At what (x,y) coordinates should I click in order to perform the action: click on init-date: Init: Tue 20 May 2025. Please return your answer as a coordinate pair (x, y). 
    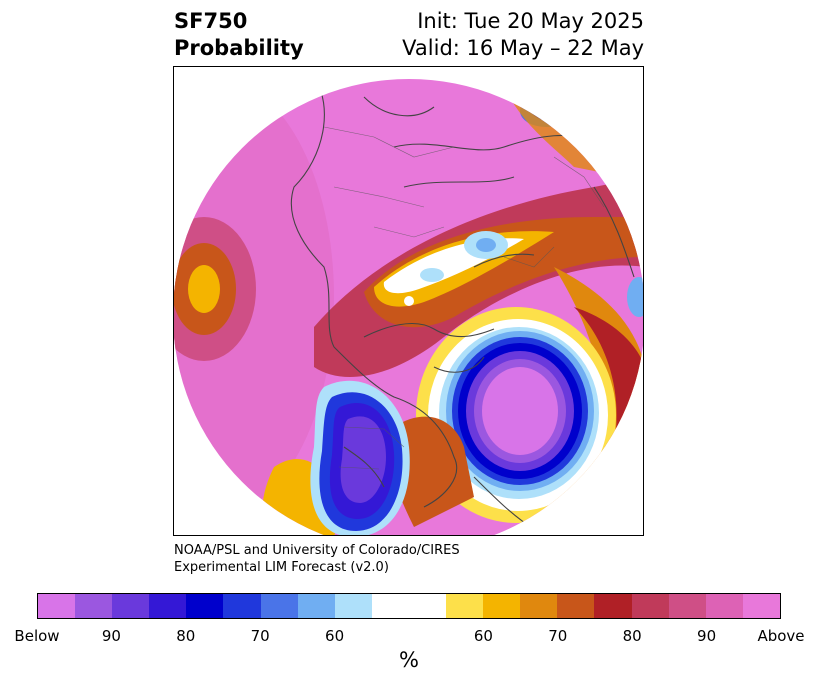
    Looking at the image, I should click on (530, 21).